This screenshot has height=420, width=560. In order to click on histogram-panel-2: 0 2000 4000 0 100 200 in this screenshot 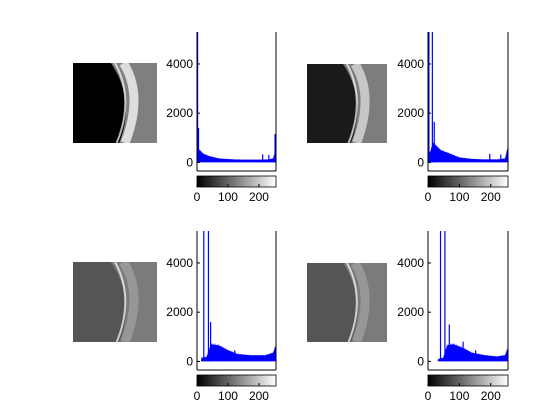, I will do `click(408, 118)`.